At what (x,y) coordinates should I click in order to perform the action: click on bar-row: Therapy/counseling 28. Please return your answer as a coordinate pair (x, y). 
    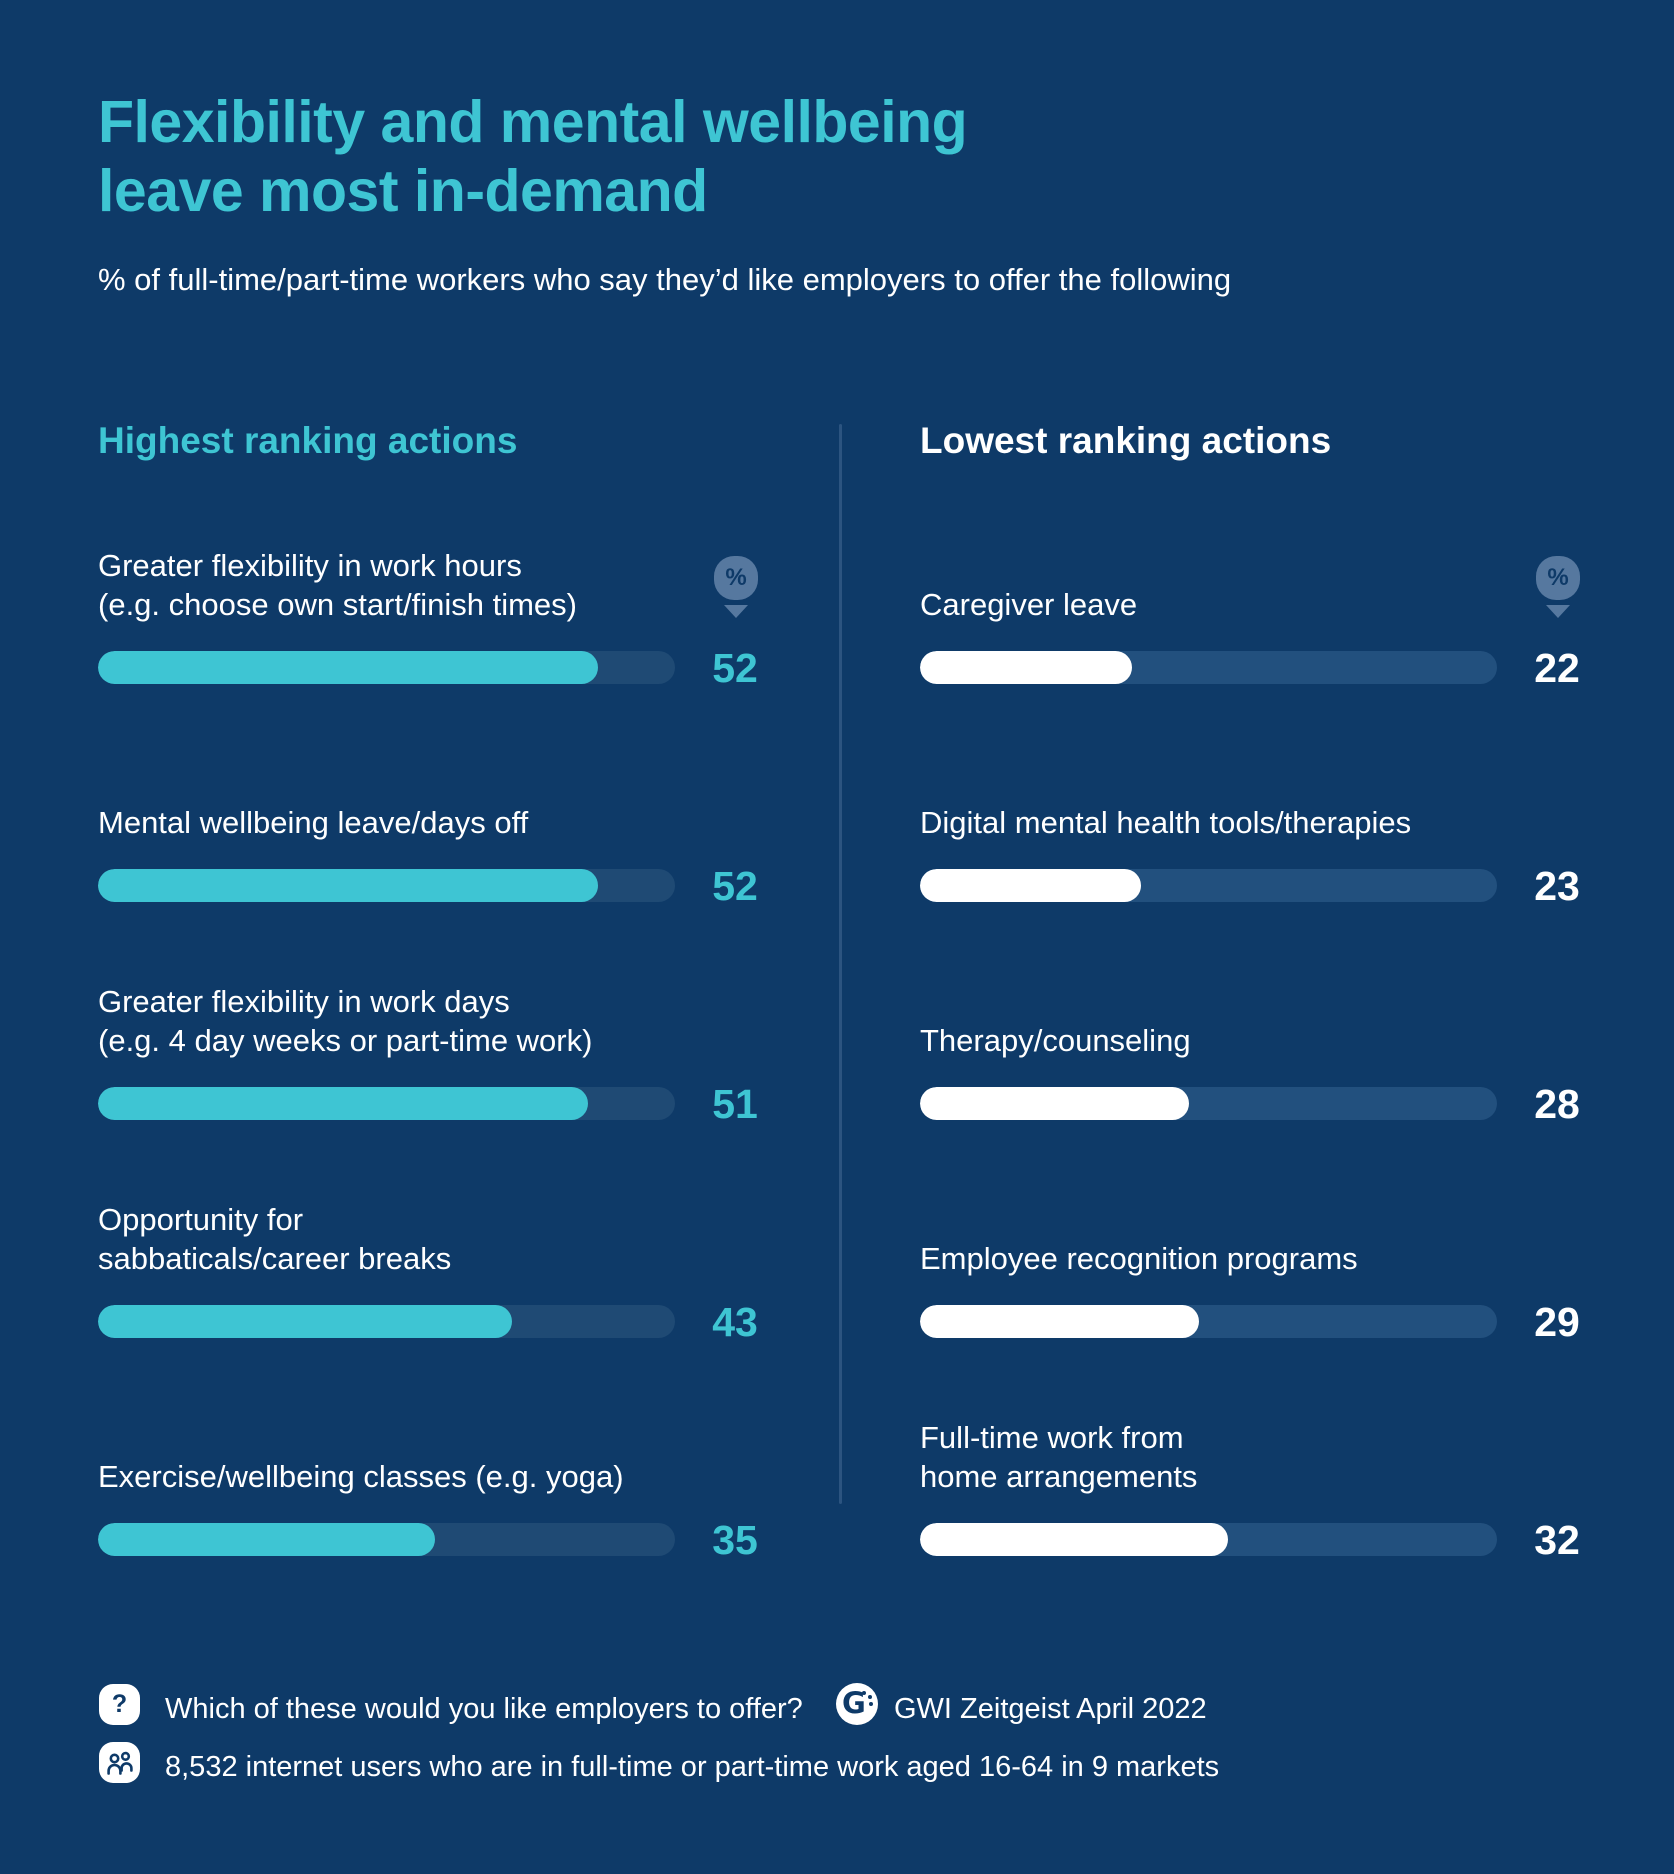
    Looking at the image, I should click on (1280, 1014).